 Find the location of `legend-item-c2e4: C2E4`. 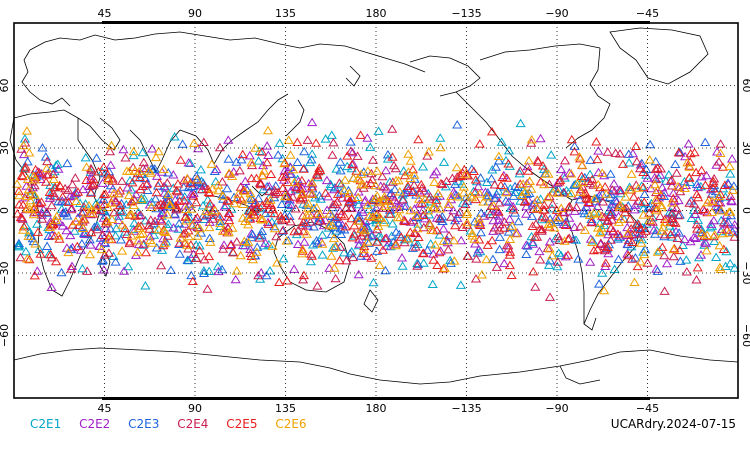

legend-item-c2e4: C2E4 is located at coordinates (193, 424).